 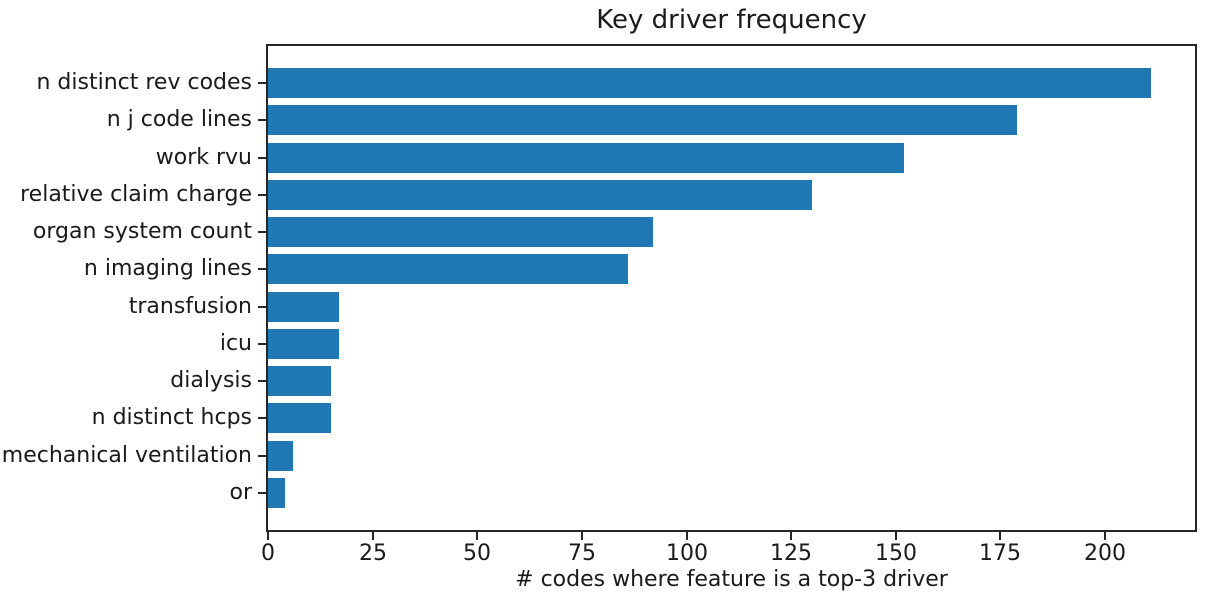 I want to click on bar-mechanical-ventilation, so click(x=280, y=456).